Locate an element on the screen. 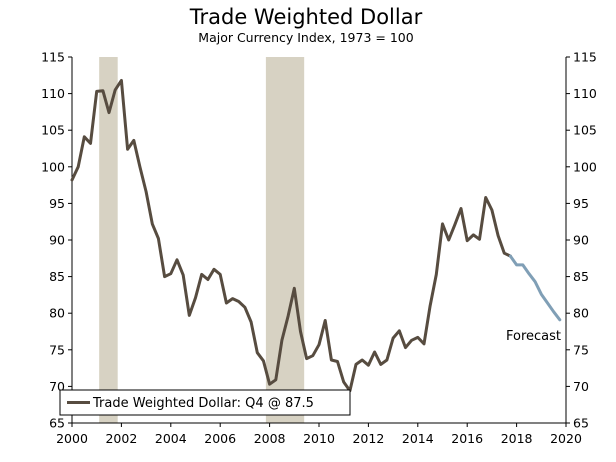 Image resolution: width=616 pixels, height=462 pixels. x-tick-label: 2018 is located at coordinates (517, 438).